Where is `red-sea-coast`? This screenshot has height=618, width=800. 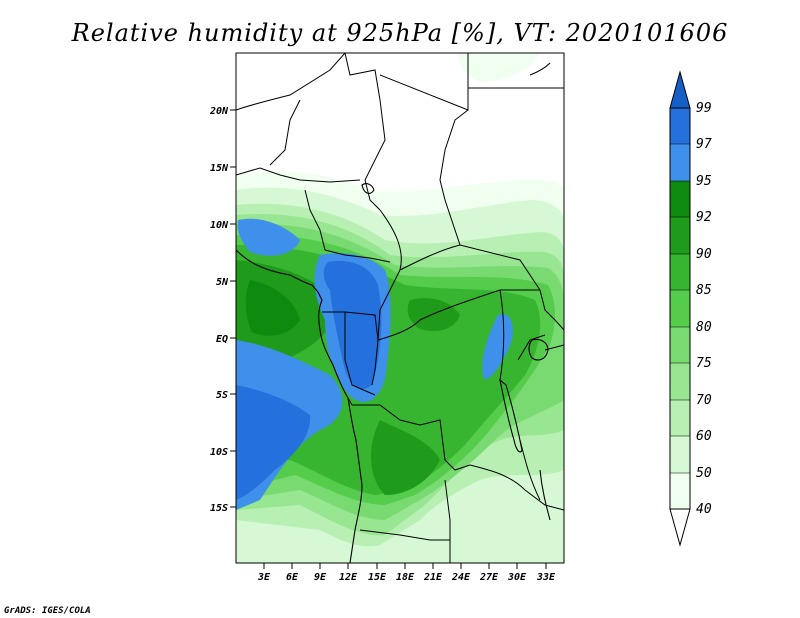 red-sea-coast is located at coordinates (540, 69).